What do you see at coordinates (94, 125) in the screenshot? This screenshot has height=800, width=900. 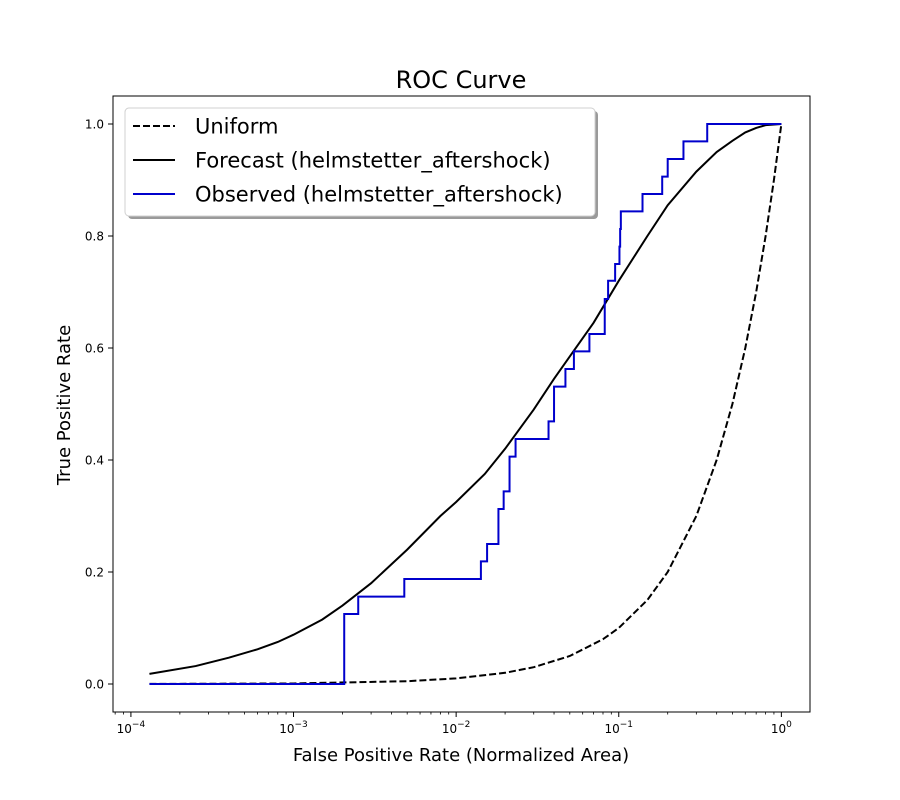 I see `y-tick-label: 1.0` at bounding box center [94, 125].